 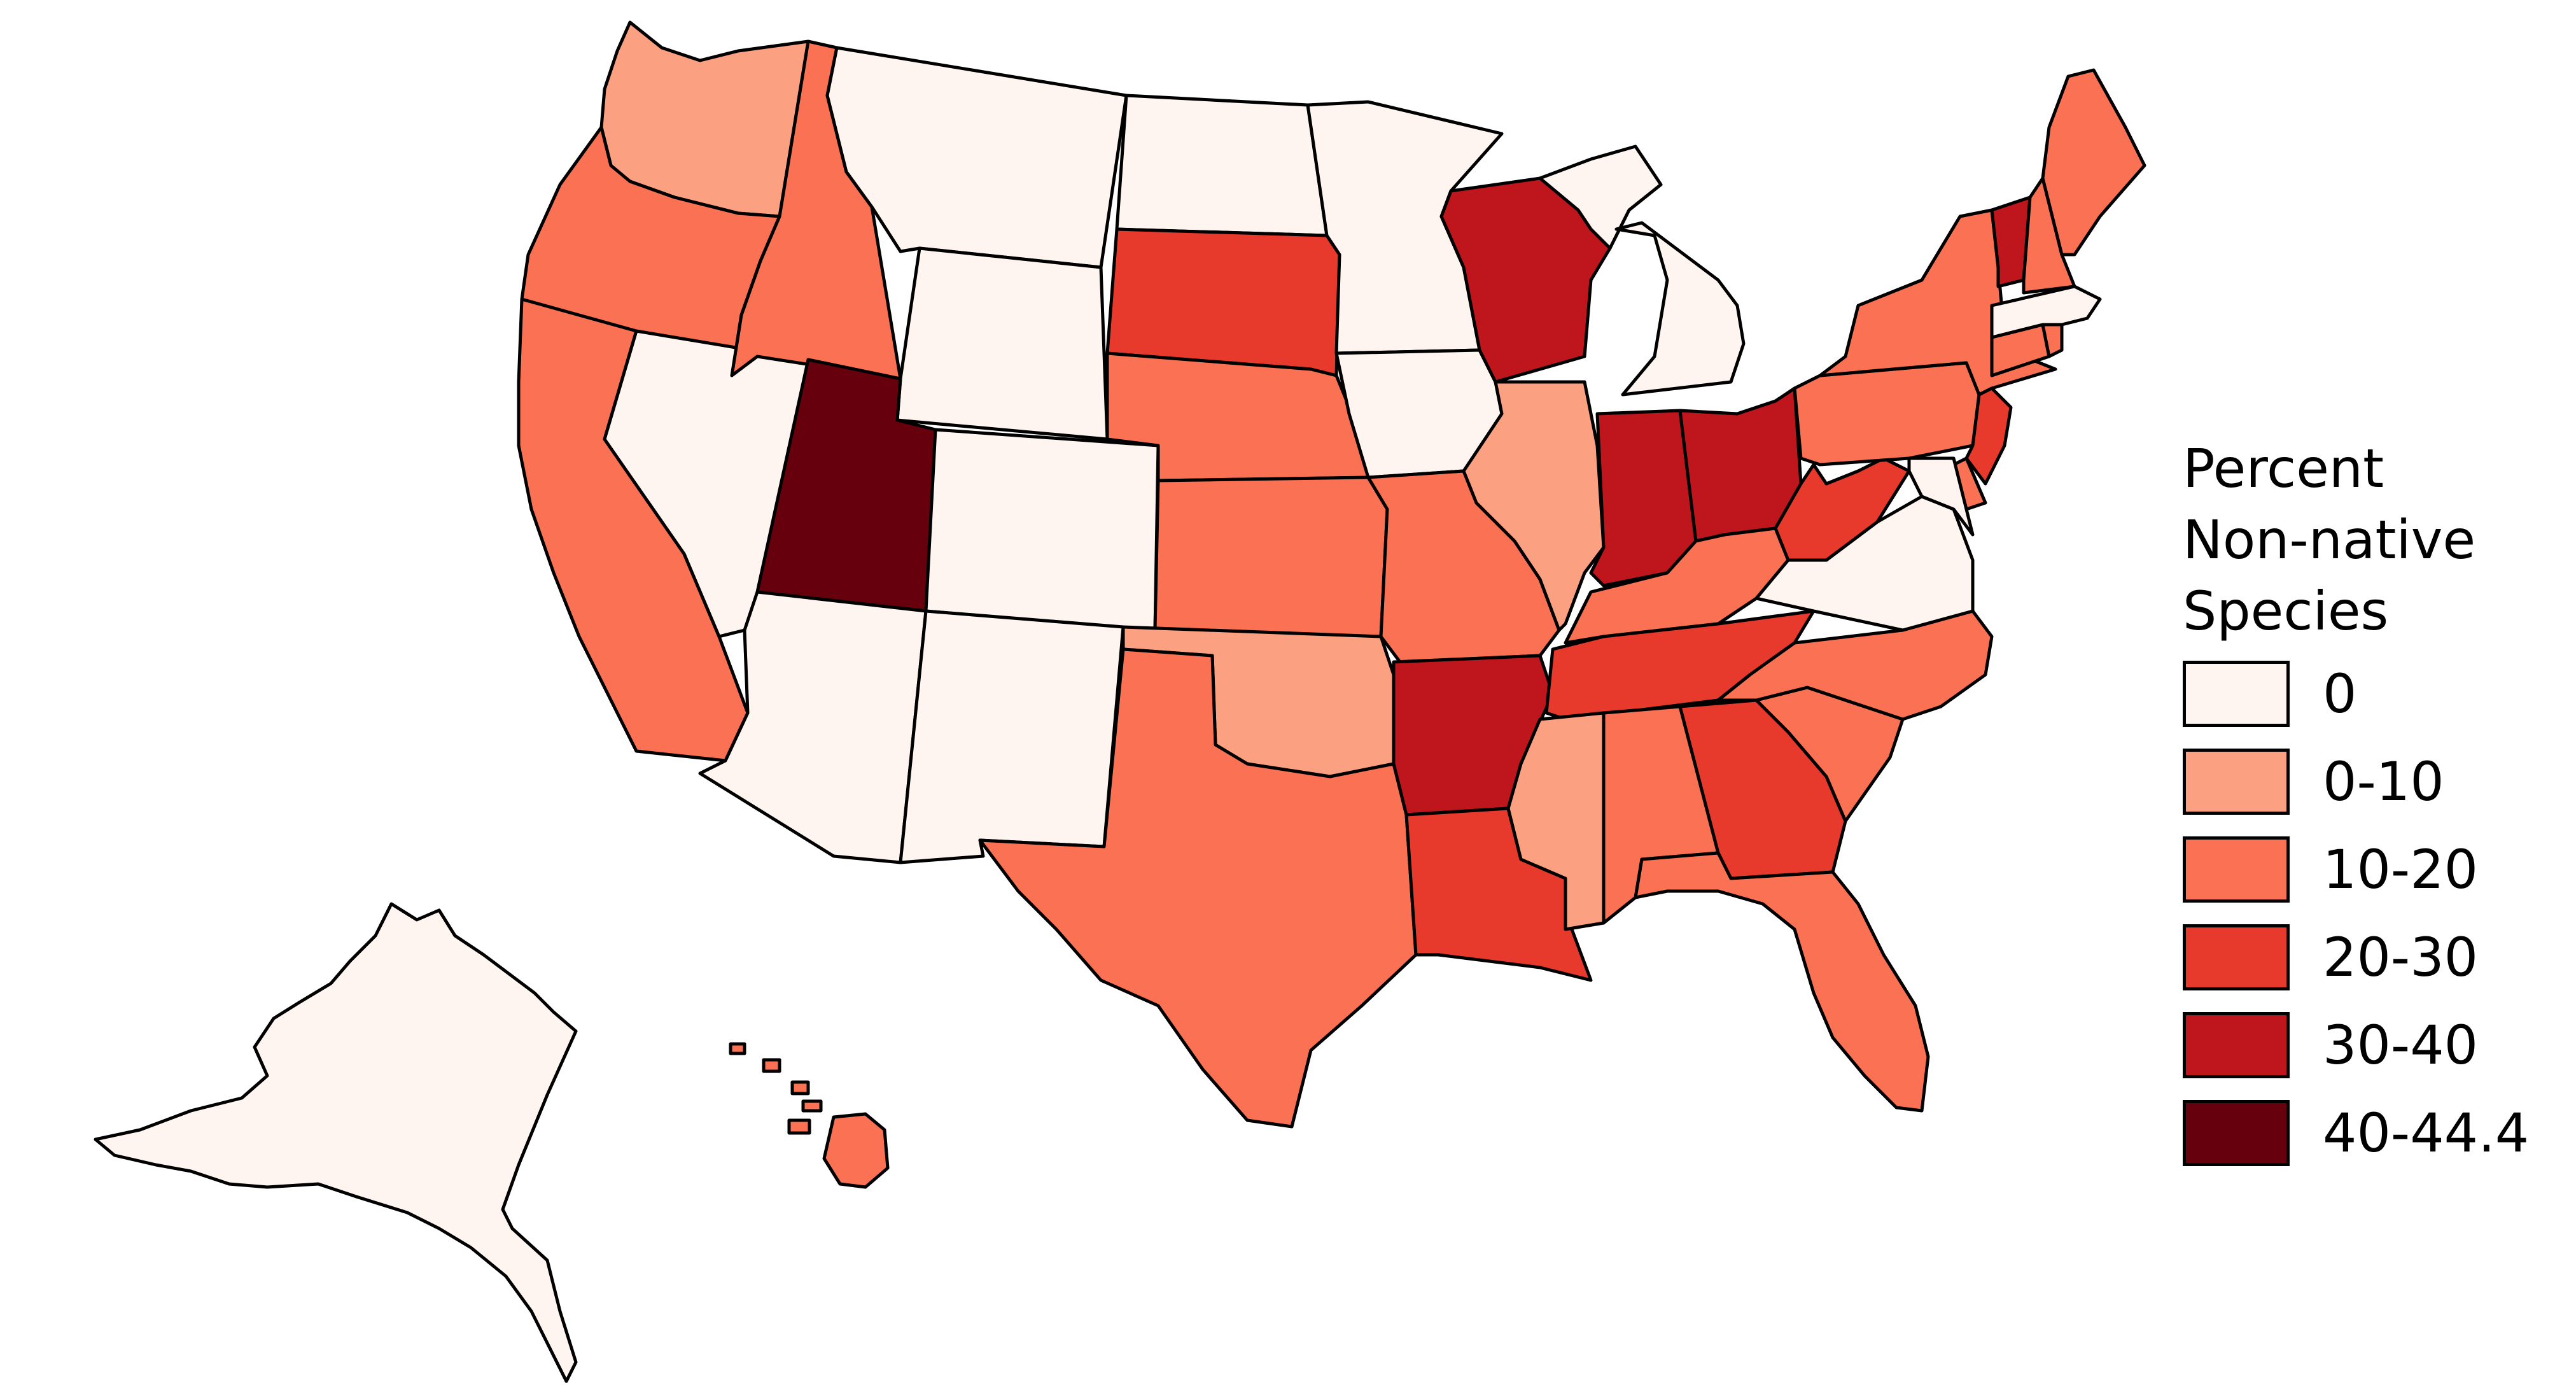 I want to click on state-shape-colorado, so click(x=1042, y=530).